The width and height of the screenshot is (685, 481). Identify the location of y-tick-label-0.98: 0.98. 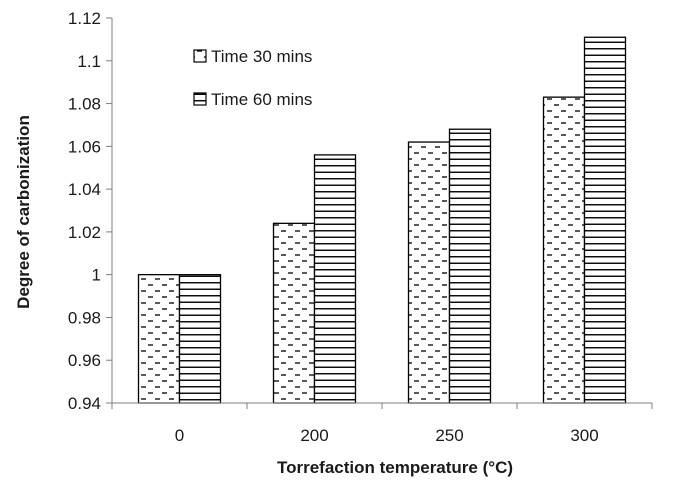
(84, 317).